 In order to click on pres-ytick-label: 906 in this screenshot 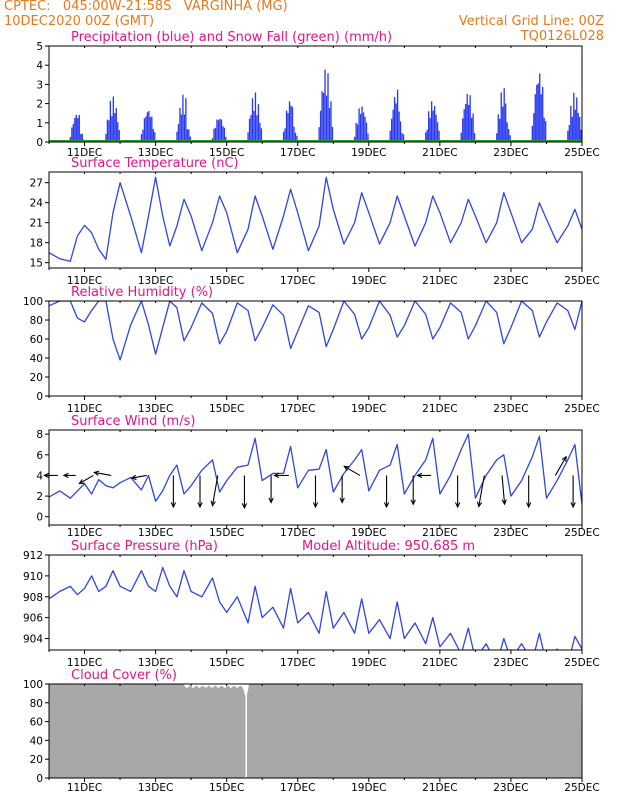, I will do `click(33, 619)`.